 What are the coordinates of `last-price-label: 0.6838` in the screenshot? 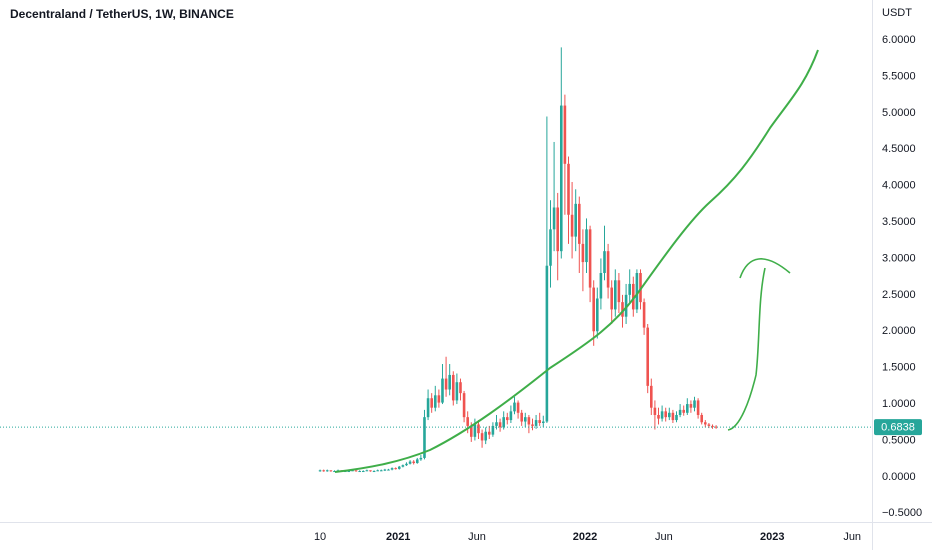 It's located at (898, 427).